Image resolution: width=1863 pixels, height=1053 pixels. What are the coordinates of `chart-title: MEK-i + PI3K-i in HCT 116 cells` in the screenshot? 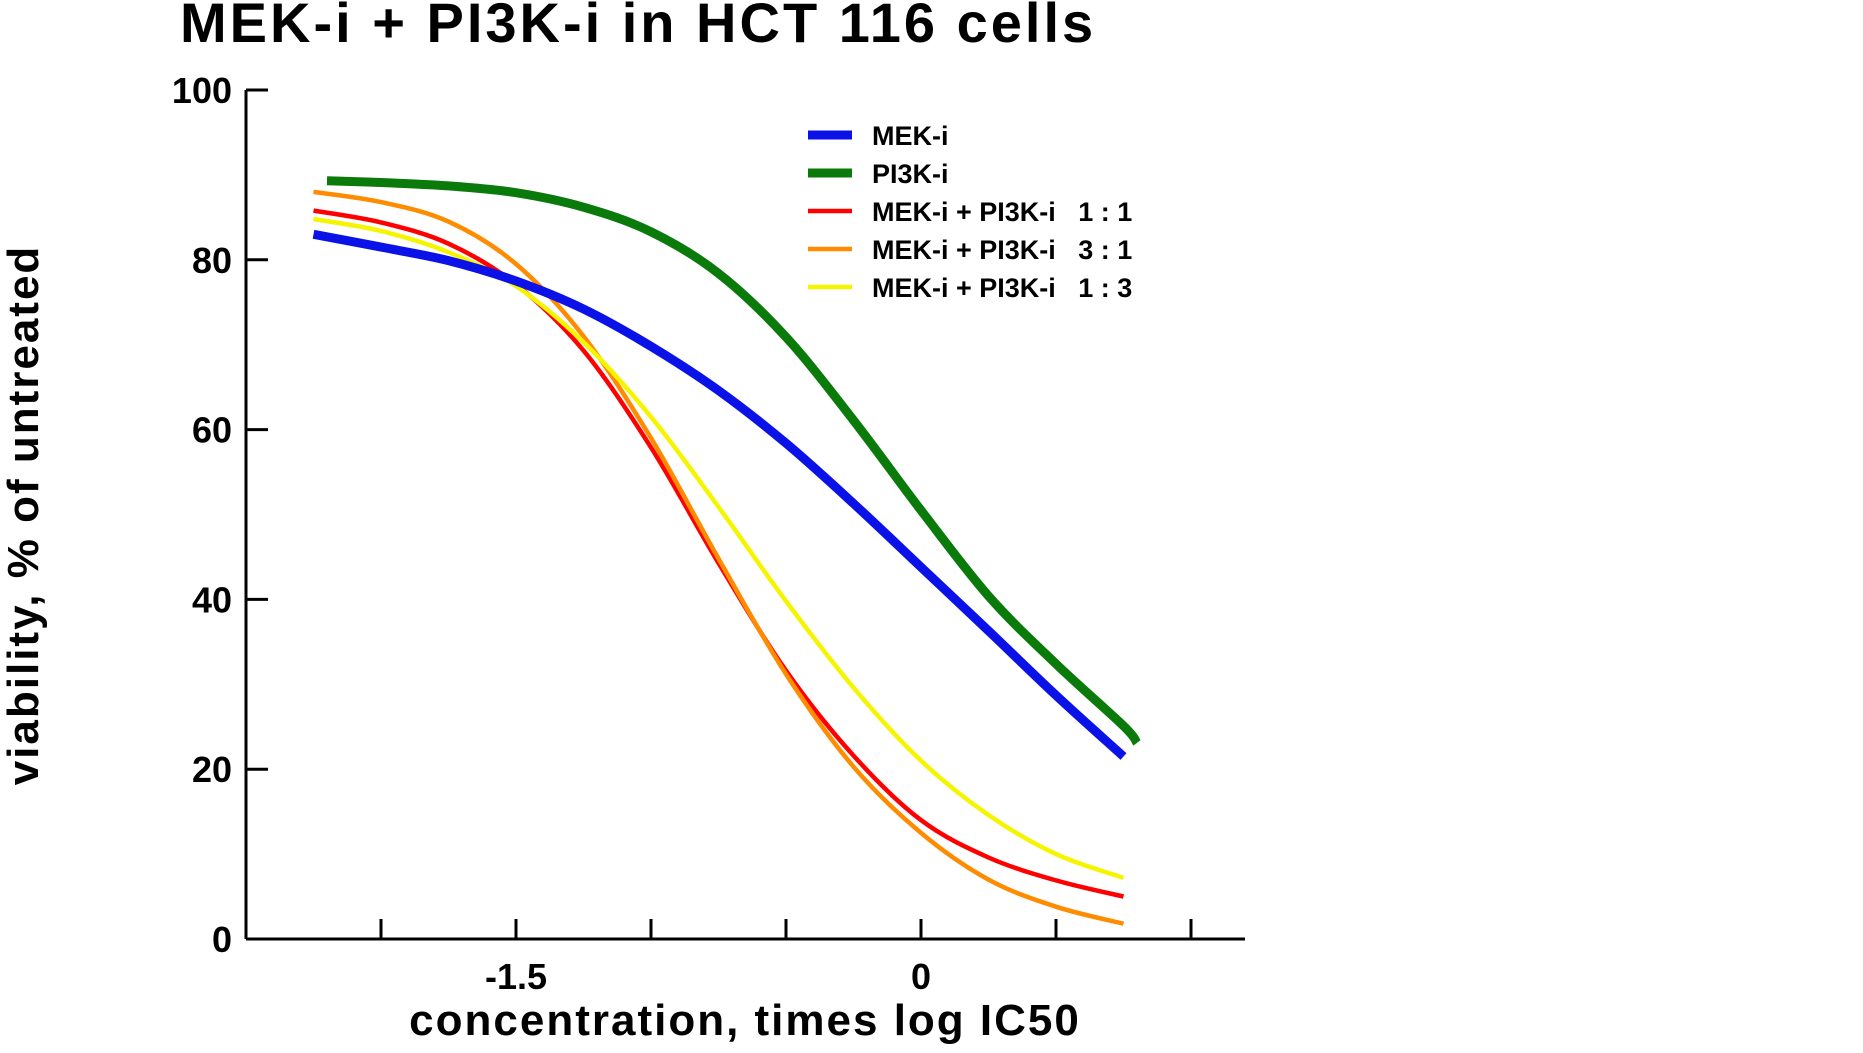 It's located at (638, 27).